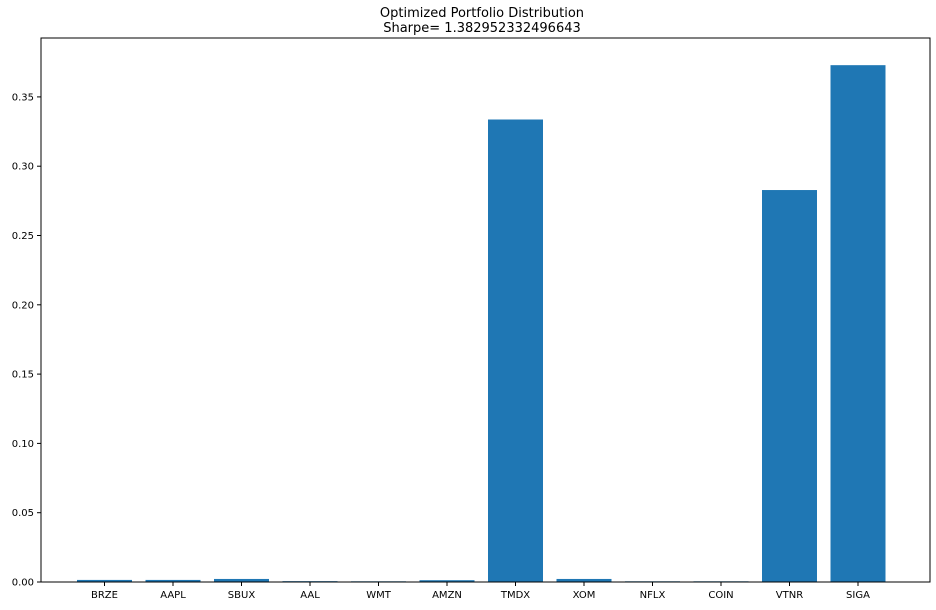  Describe the element at coordinates (23, 167) in the screenshot. I see `y-tick-label: 0.30` at that location.